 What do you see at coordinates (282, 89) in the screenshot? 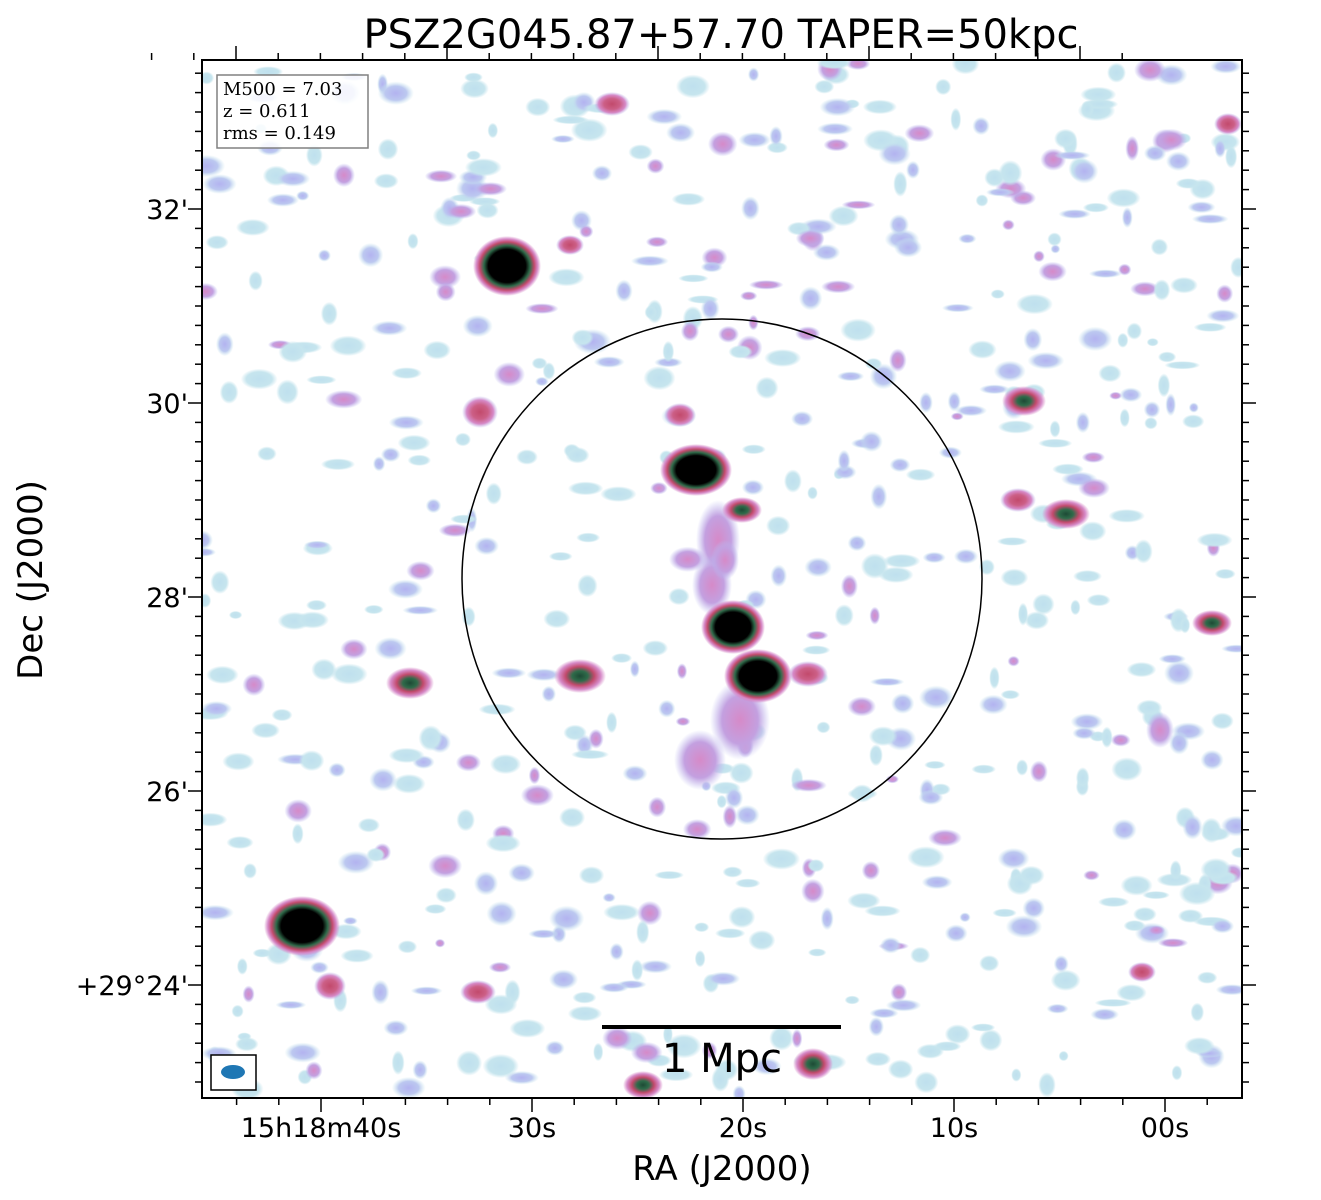
I see `info-m500: M500 = 7.03` at bounding box center [282, 89].